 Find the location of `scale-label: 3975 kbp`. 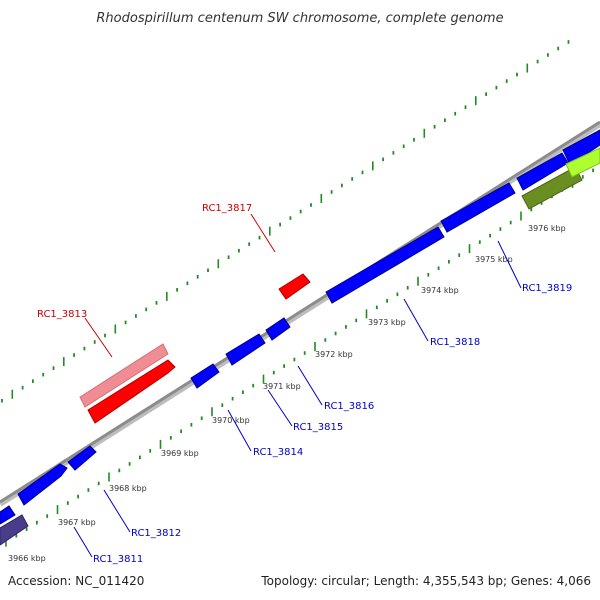

scale-label: 3975 kbp is located at coordinates (494, 259).